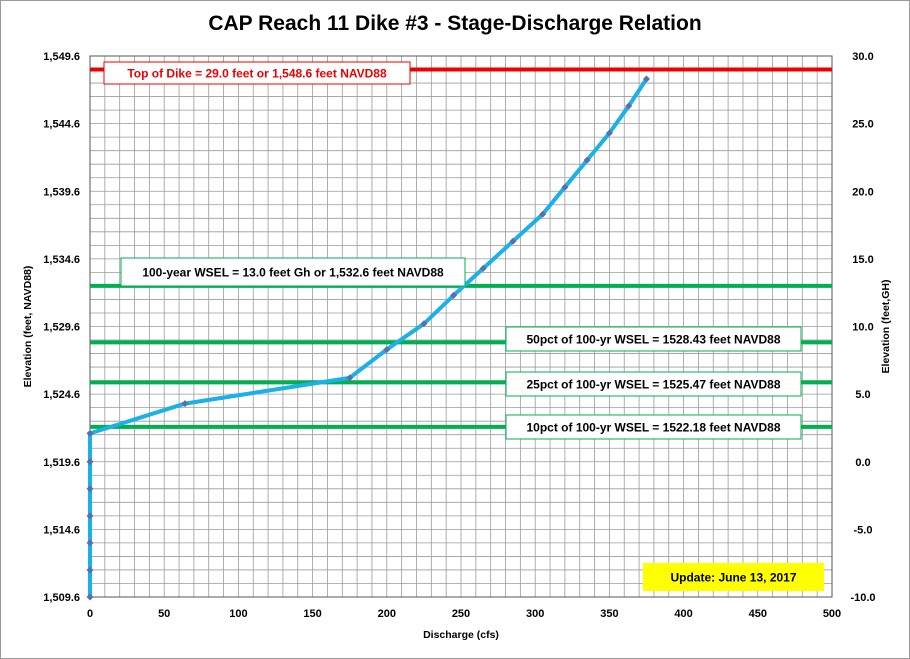  What do you see at coordinates (461, 614) in the screenshot?
I see `x-tick-label: 250` at bounding box center [461, 614].